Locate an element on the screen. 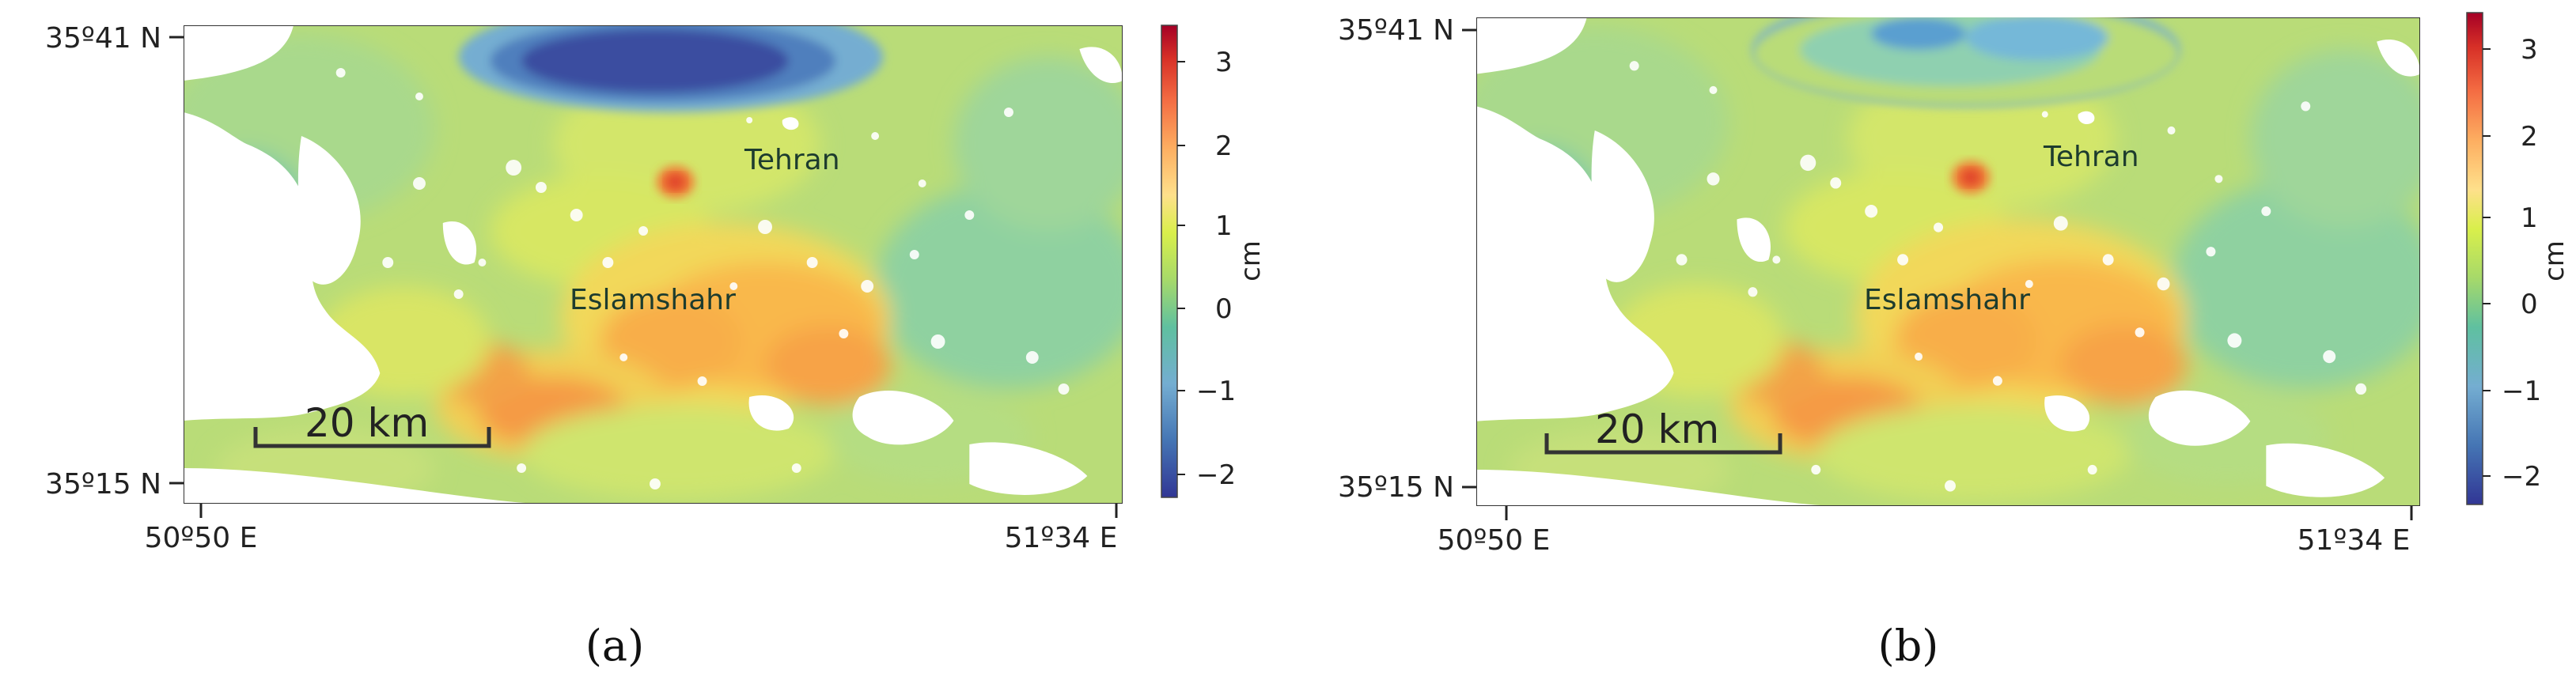 The height and width of the screenshot is (699, 2576). panel-caption: (a) is located at coordinates (614, 646).